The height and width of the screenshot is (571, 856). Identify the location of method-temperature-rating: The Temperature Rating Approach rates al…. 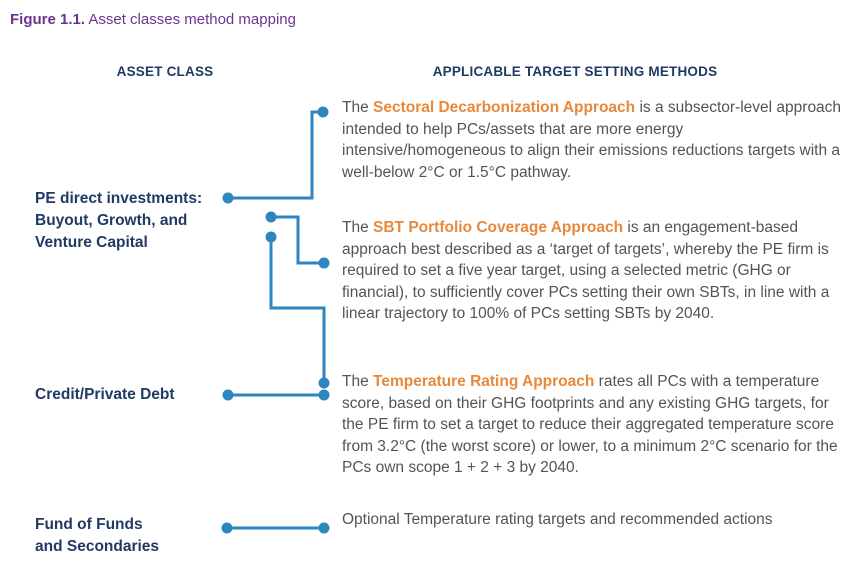
(596, 425).